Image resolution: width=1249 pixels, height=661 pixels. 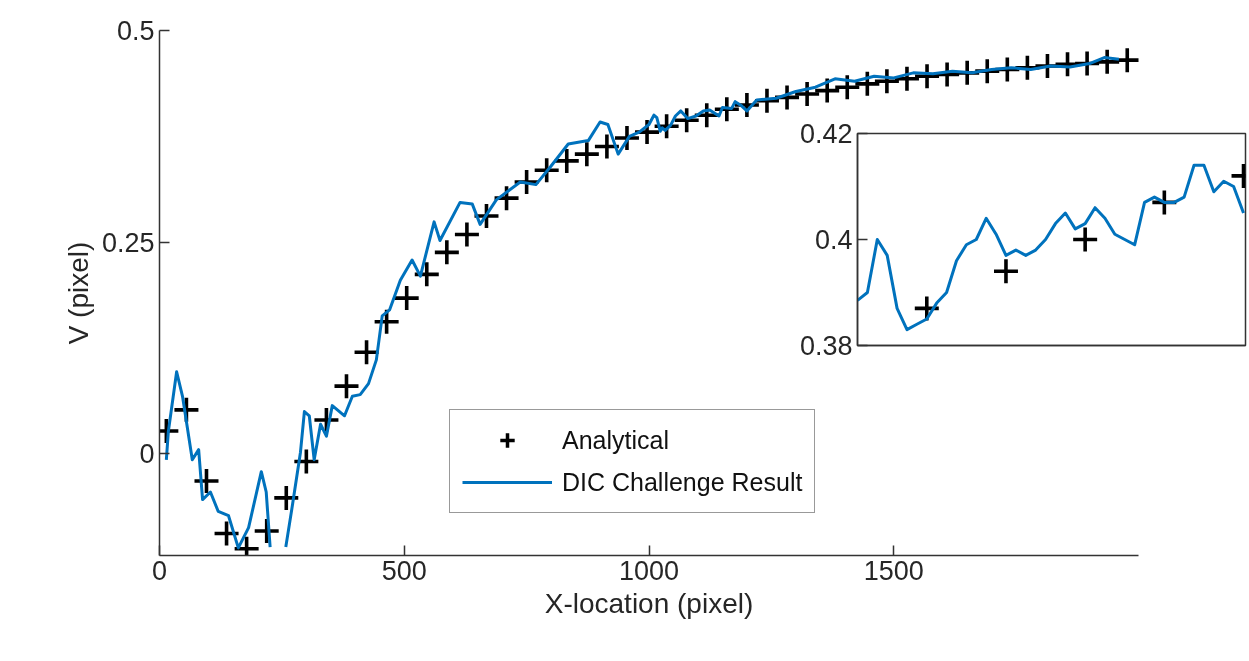 What do you see at coordinates (615, 440) in the screenshot?
I see `legend-label: Analytical` at bounding box center [615, 440].